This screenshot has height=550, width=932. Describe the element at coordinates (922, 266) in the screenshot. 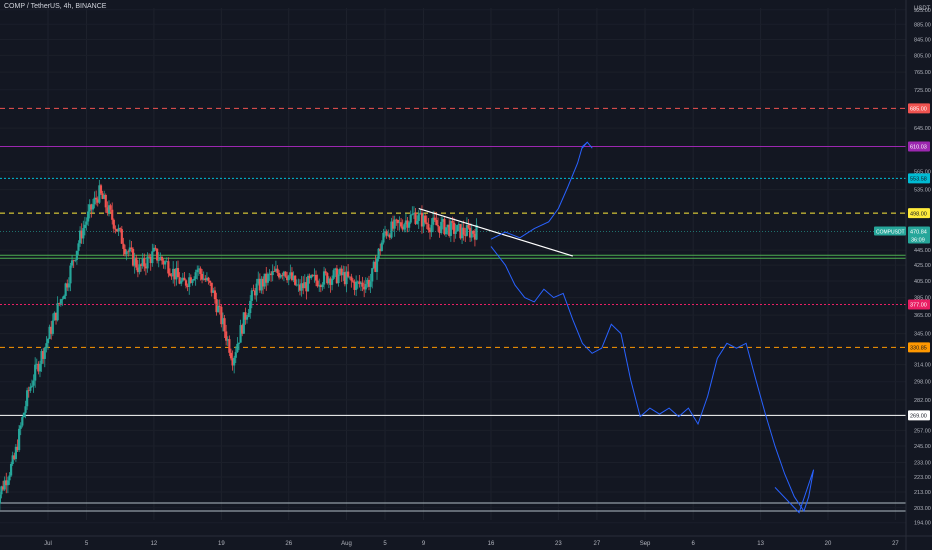

I see `y-tick-label: 425.00` at that location.